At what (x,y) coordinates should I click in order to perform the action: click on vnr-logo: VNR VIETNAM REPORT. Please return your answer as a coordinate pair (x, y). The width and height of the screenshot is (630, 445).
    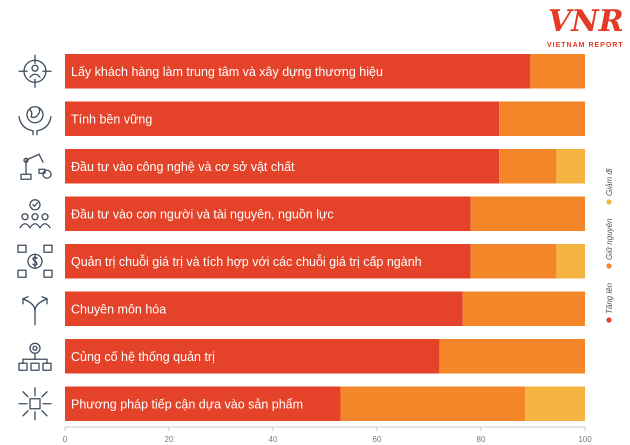
    Looking at the image, I should click on (585, 26).